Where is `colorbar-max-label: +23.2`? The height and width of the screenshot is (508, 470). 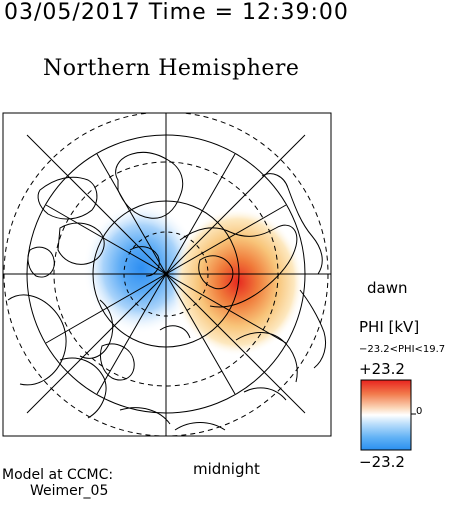
colorbar-max-label: +23.2 is located at coordinates (382, 369).